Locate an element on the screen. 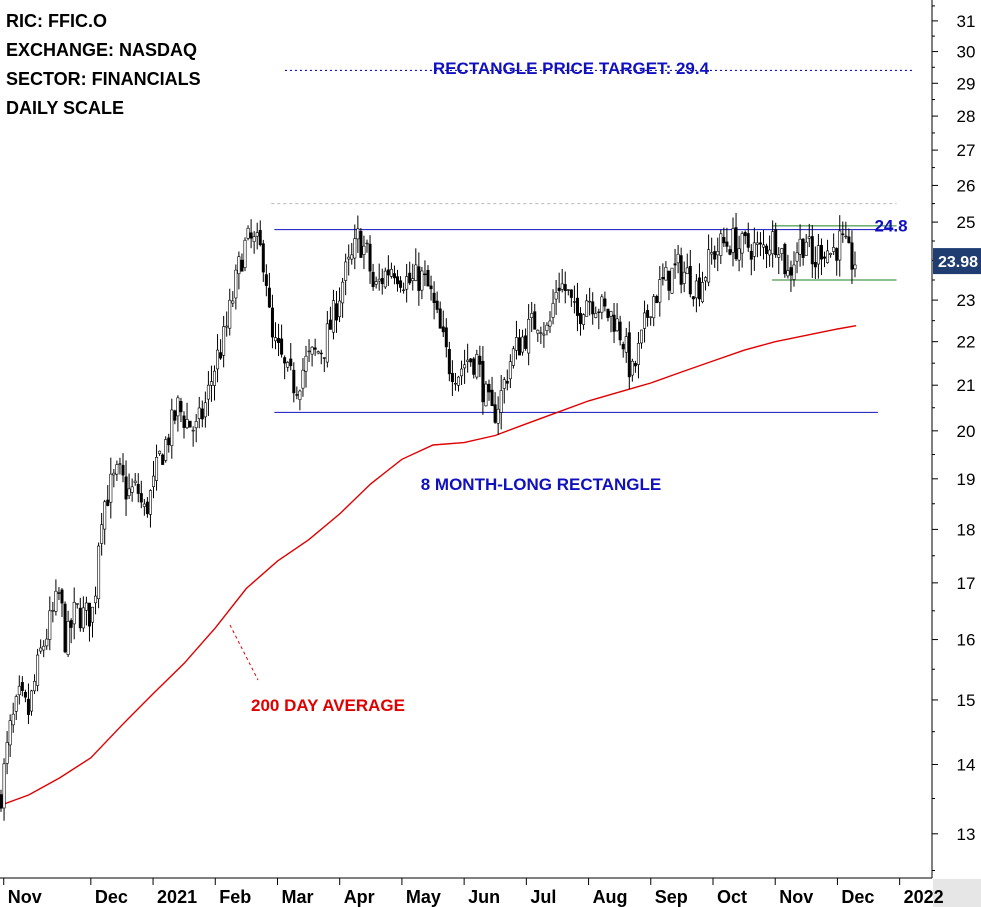  y-tick-label: 14 is located at coordinates (966, 764).